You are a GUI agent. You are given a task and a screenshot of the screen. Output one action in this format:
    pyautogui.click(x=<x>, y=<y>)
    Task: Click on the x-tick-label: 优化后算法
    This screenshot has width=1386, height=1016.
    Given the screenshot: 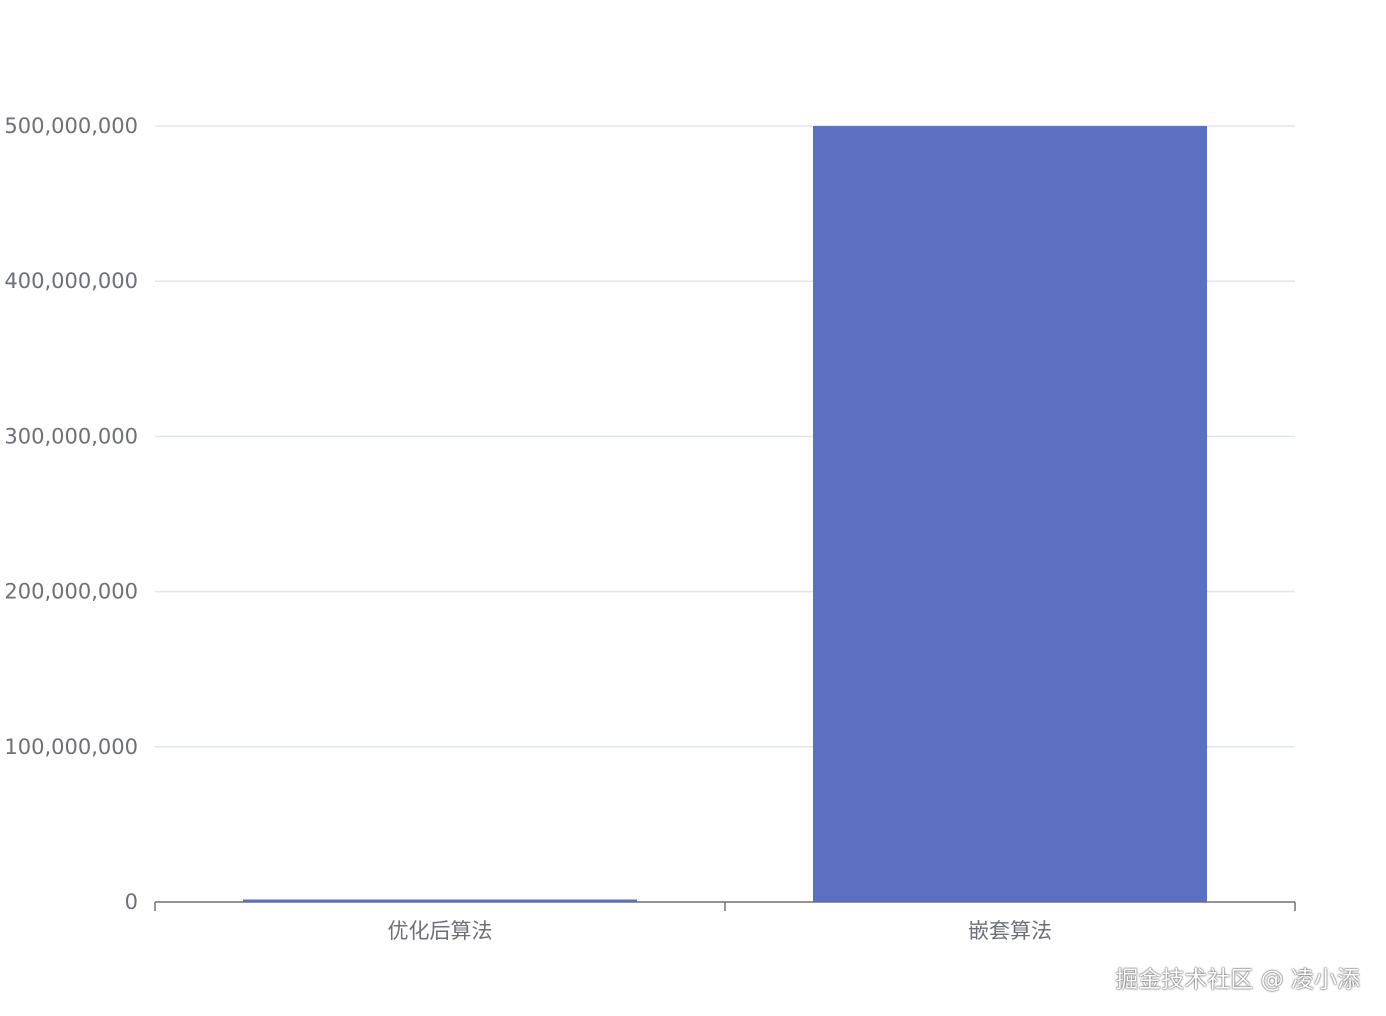 What is the action you would take?
    pyautogui.click(x=440, y=931)
    